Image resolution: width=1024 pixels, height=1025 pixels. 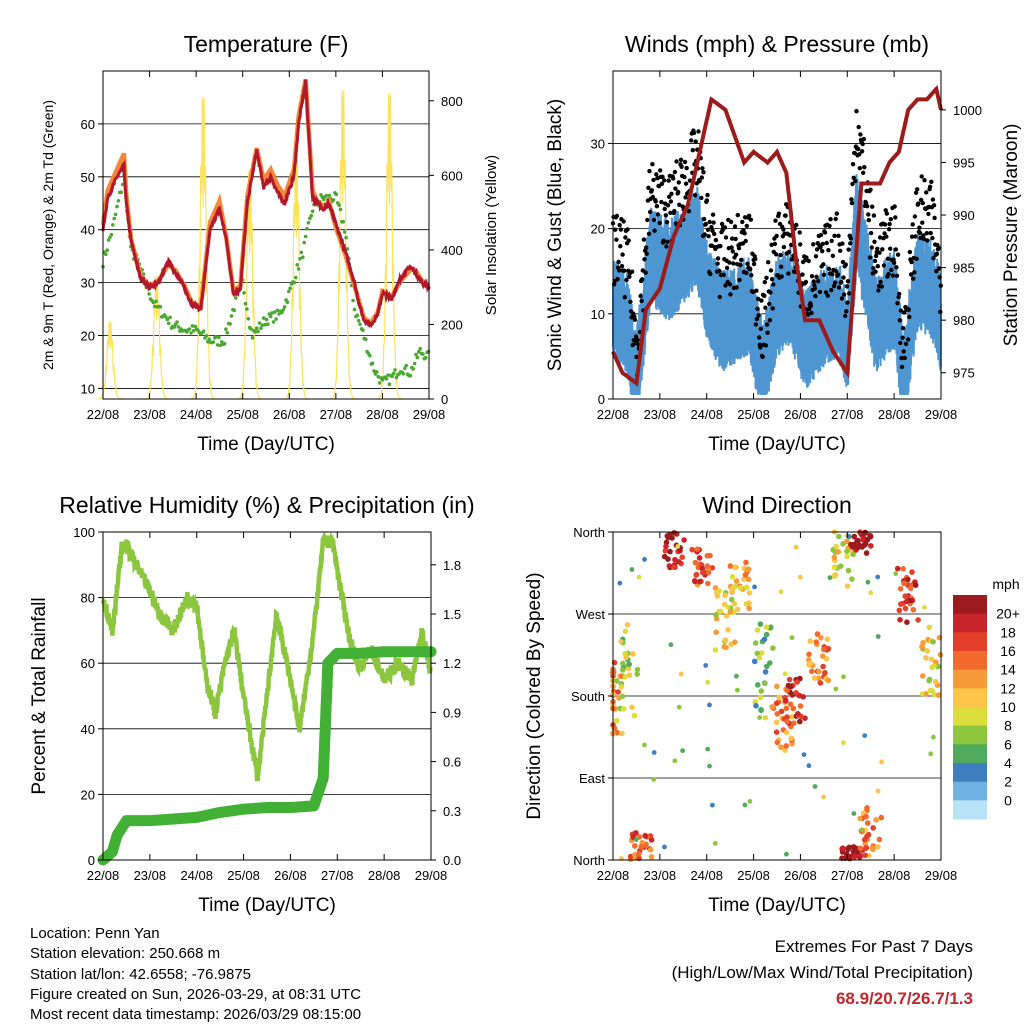 What do you see at coordinates (452, 712) in the screenshot?
I see `y2-tick-label: 0.9` at bounding box center [452, 712].